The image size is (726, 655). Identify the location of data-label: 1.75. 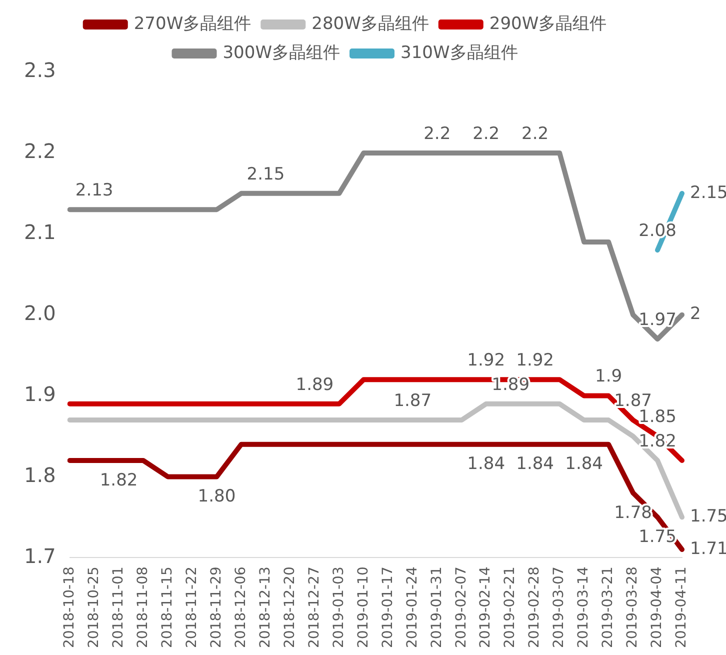
(708, 516).